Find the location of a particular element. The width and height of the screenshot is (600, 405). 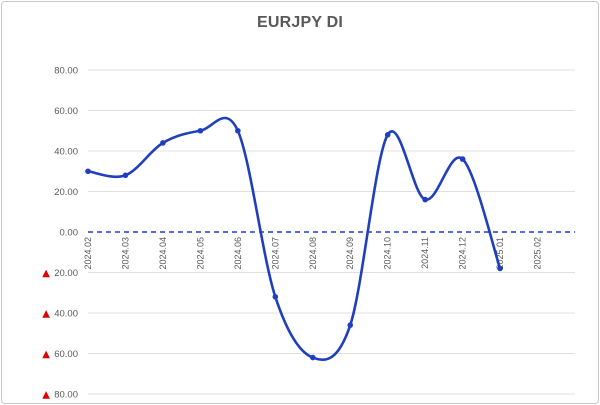

x-tick-label: 2024.07 is located at coordinates (275, 253).